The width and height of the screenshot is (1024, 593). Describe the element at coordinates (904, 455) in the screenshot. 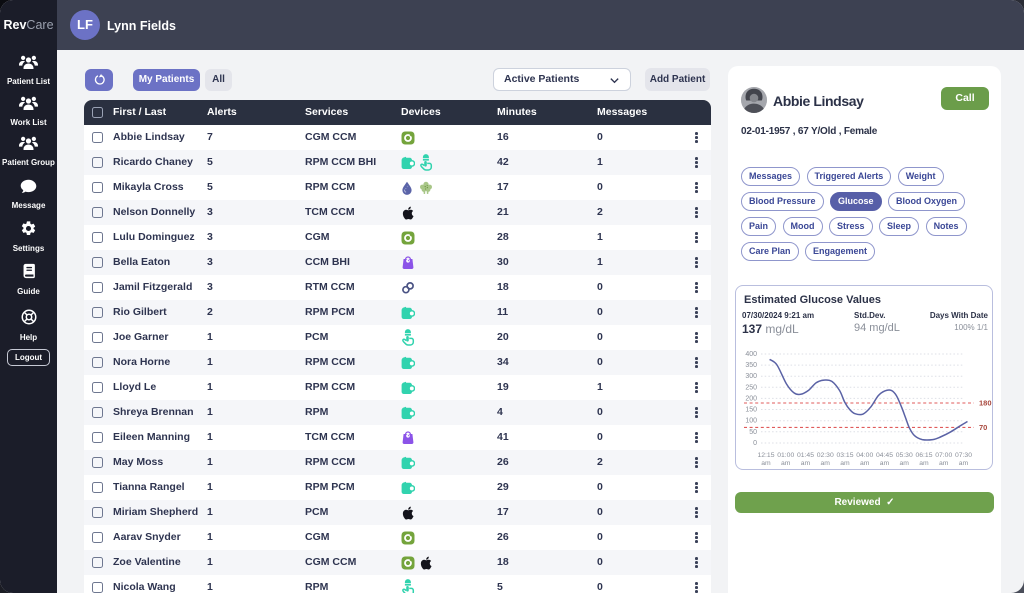

I see `svg-text: 05:30` at that location.